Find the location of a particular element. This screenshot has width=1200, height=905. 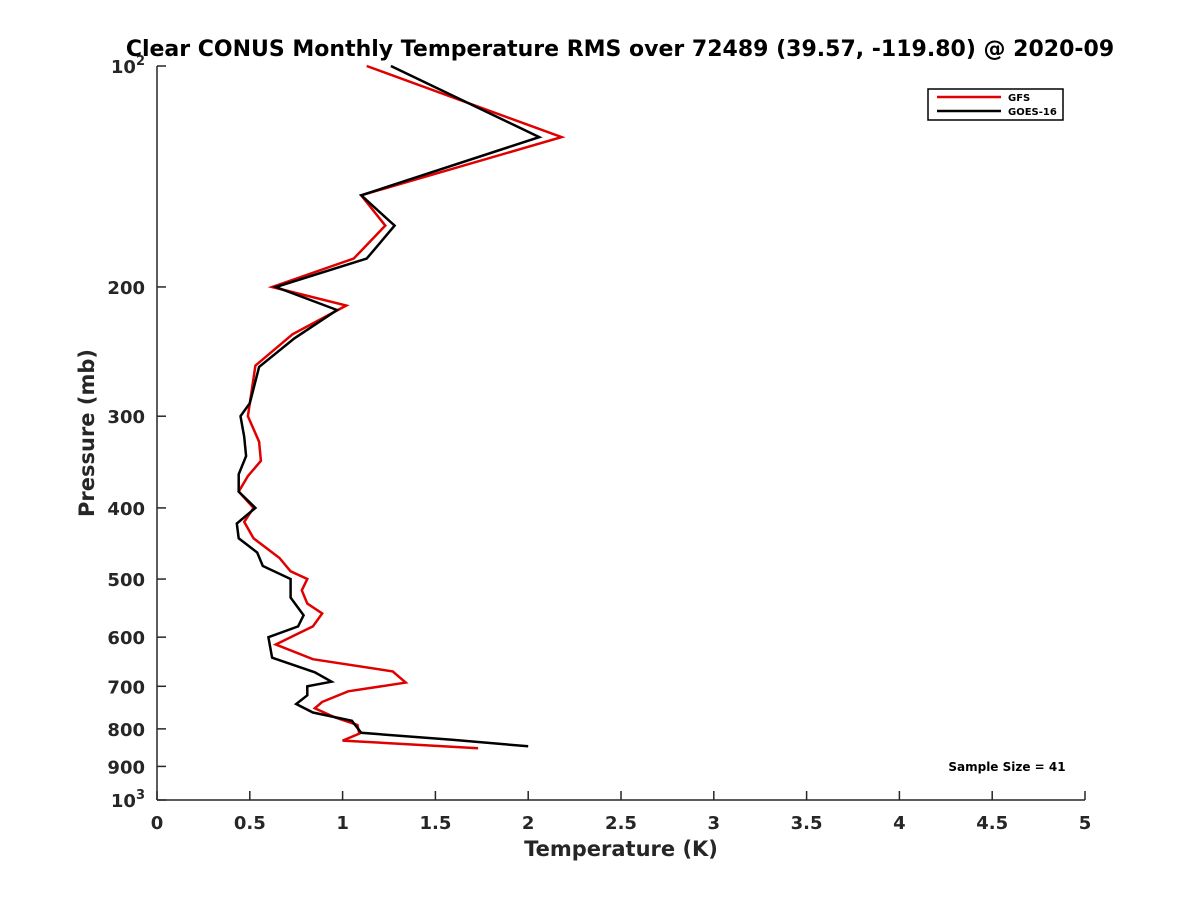

x-tick-label: 0.5 is located at coordinates (250, 823).